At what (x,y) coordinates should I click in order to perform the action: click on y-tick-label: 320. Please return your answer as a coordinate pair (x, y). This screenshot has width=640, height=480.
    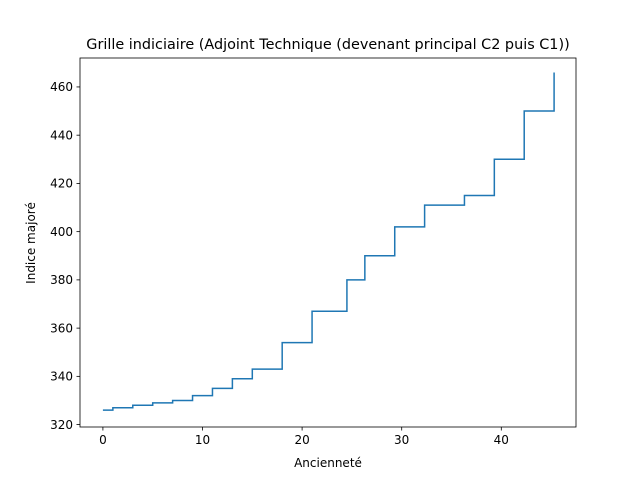
    Looking at the image, I should click on (61, 425).